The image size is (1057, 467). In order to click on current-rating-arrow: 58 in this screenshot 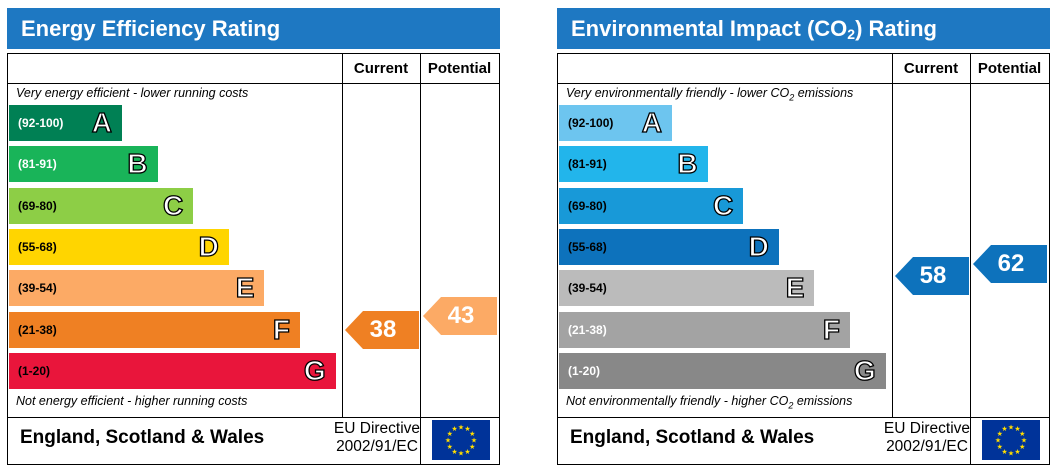, I will do `click(932, 275)`.